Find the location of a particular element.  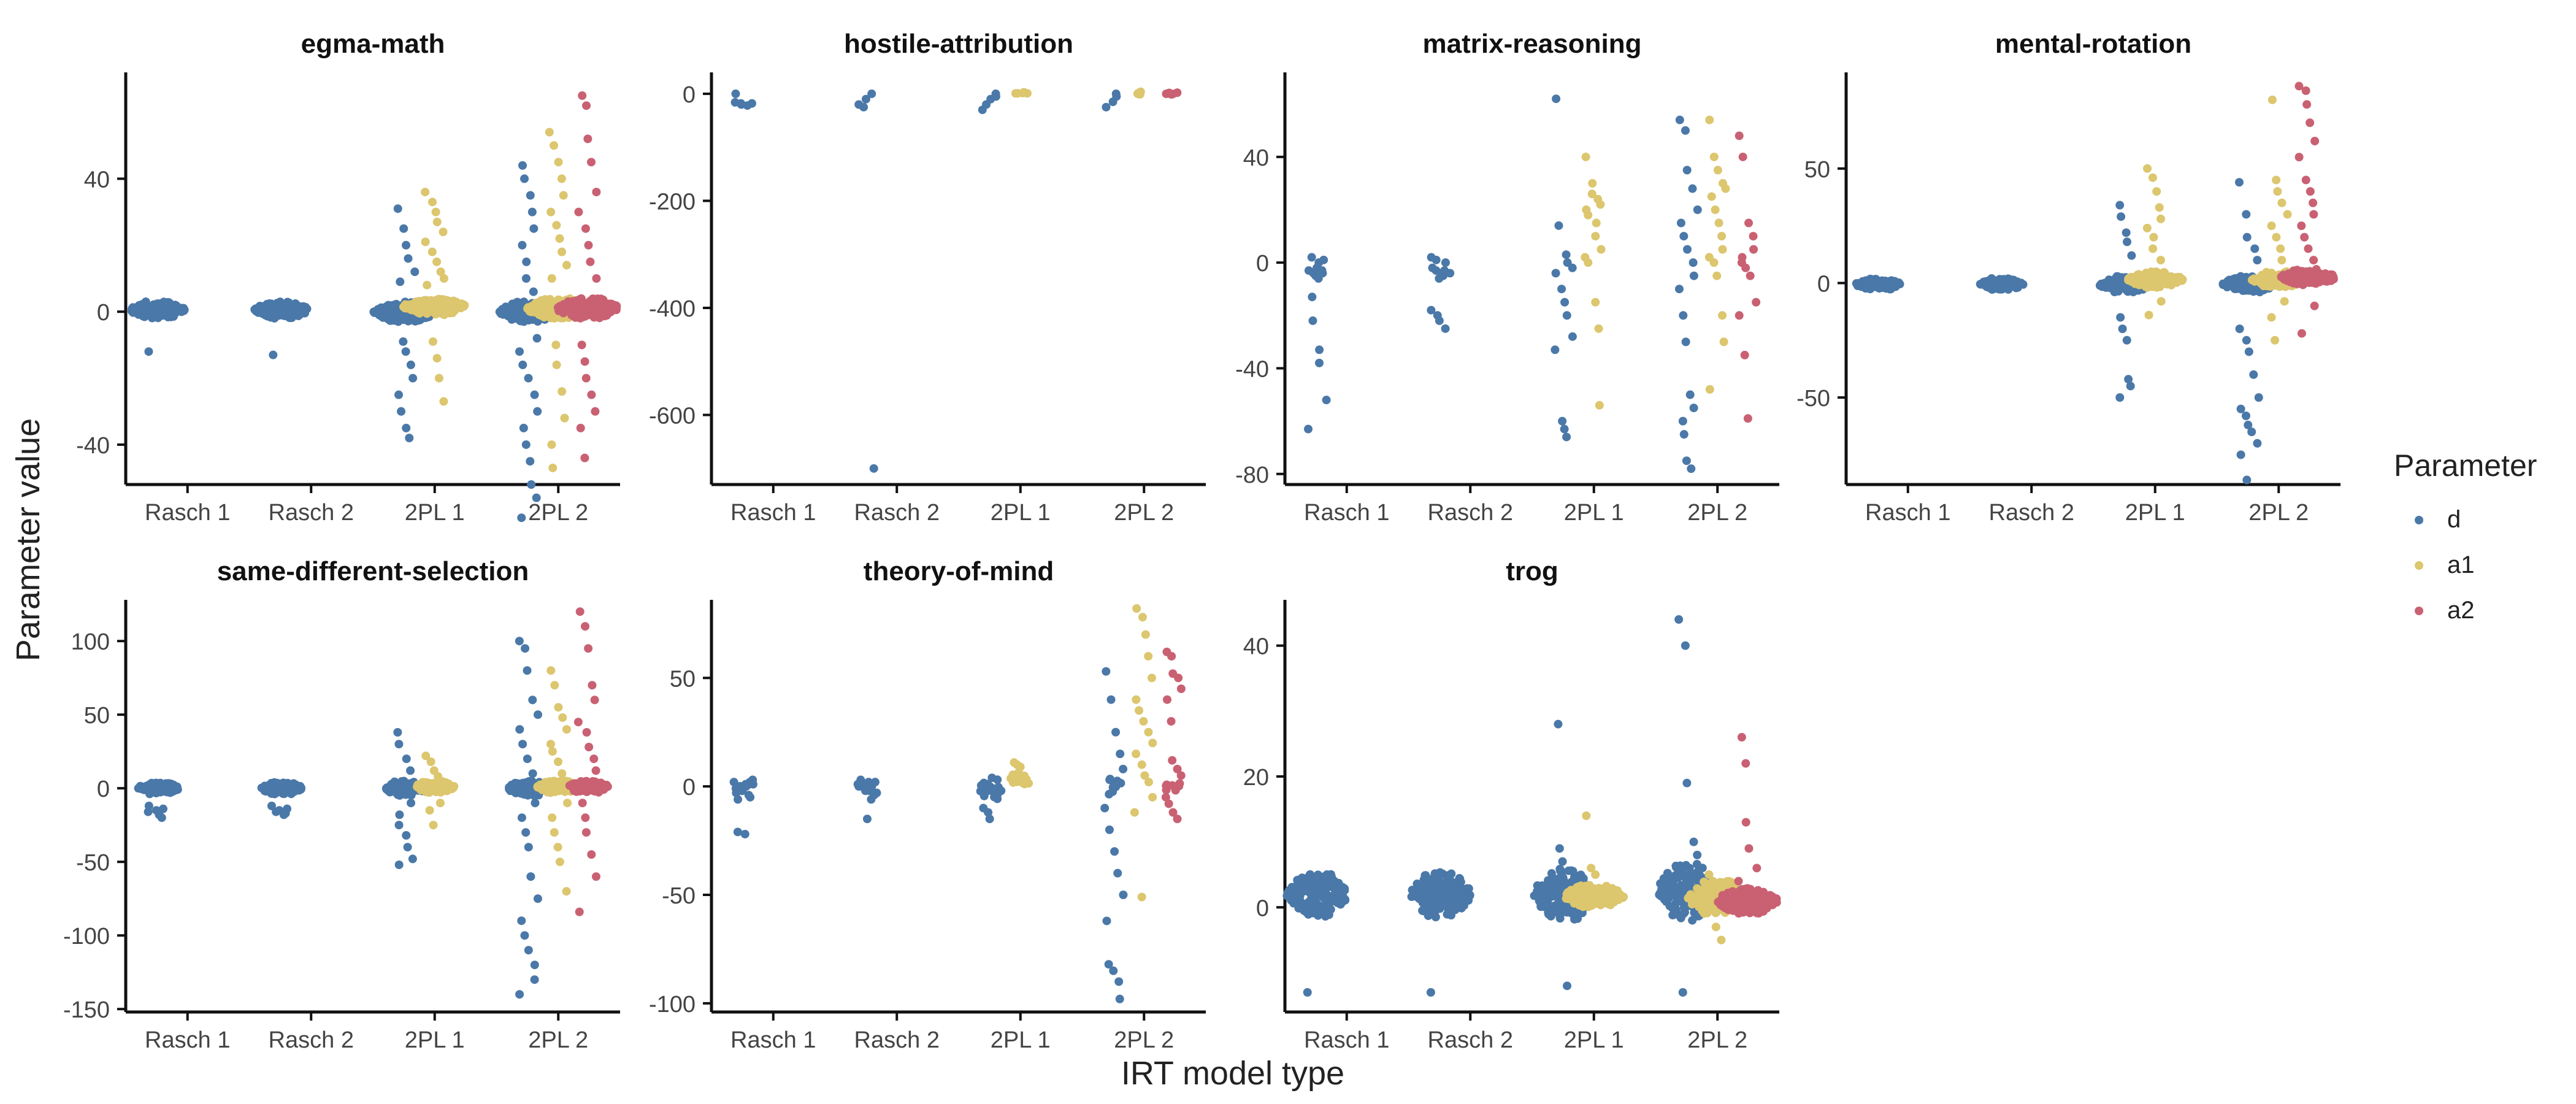

panel-title: same-different-selection is located at coordinates (373, 571).